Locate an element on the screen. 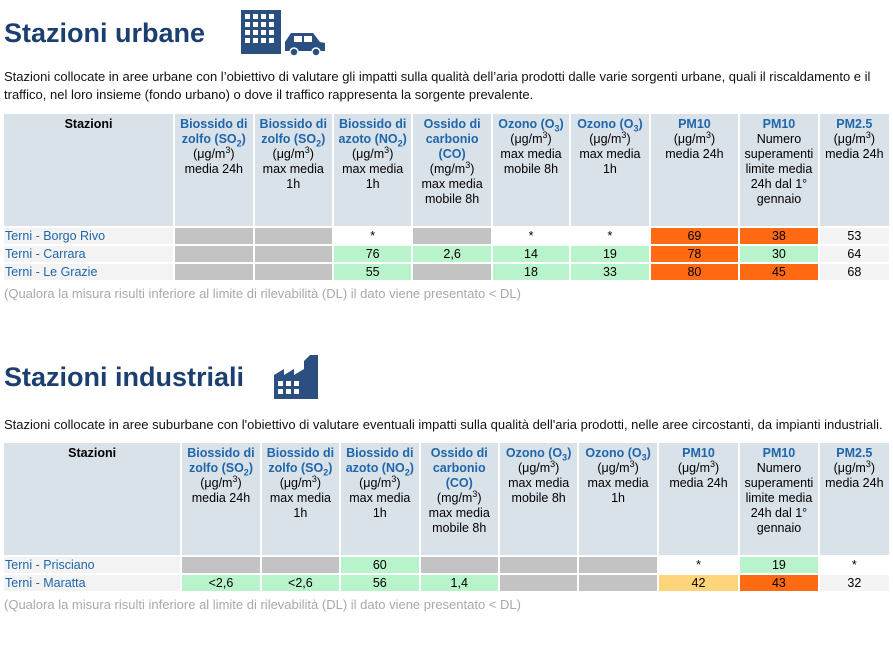 The width and height of the screenshot is (893, 656). table-cell: 53 is located at coordinates (854, 236).